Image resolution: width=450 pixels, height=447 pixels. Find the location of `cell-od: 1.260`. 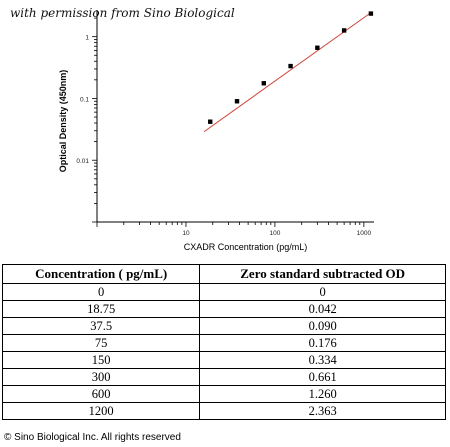

cell-od: 1.260 is located at coordinates (322, 394).